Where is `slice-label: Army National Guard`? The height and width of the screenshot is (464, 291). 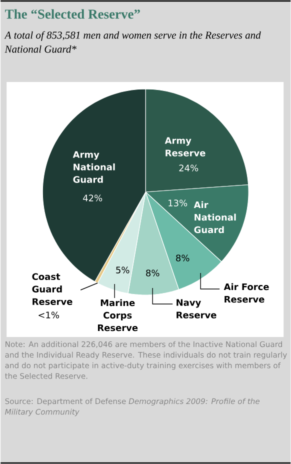
slice-label: Army National Guard is located at coordinates (93, 167).